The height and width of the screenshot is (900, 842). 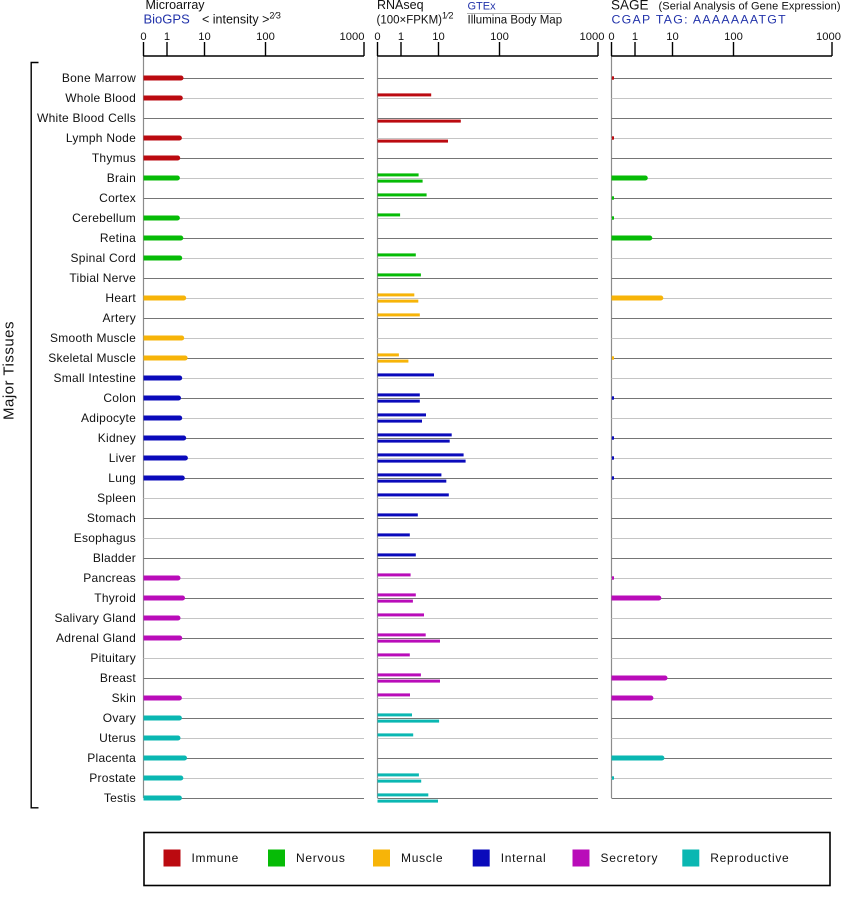 I want to click on svg-text: Muscle, so click(x=422, y=858).